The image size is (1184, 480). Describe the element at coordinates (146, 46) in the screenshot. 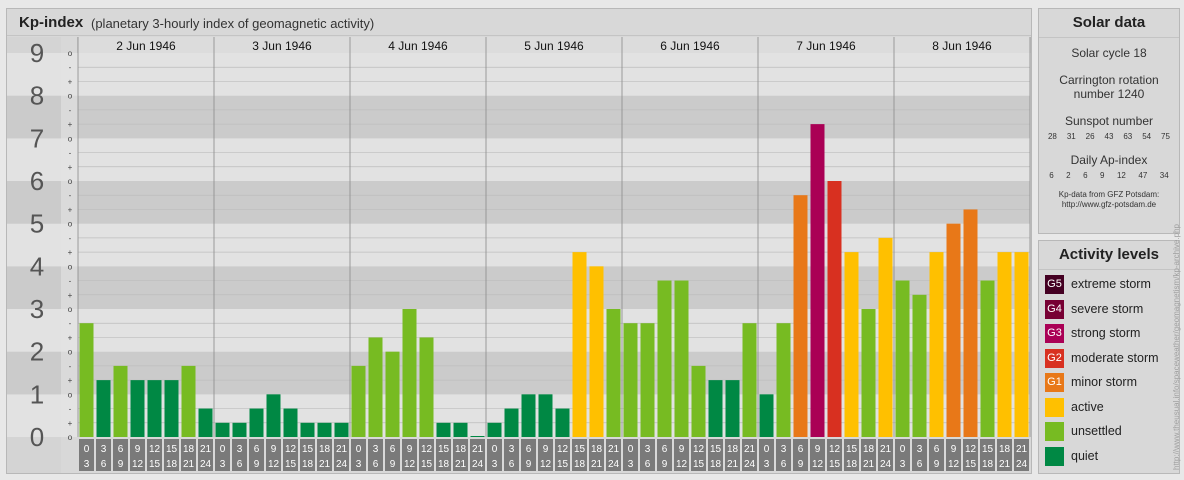

I see `day-label: 2 Jun 1946` at that location.